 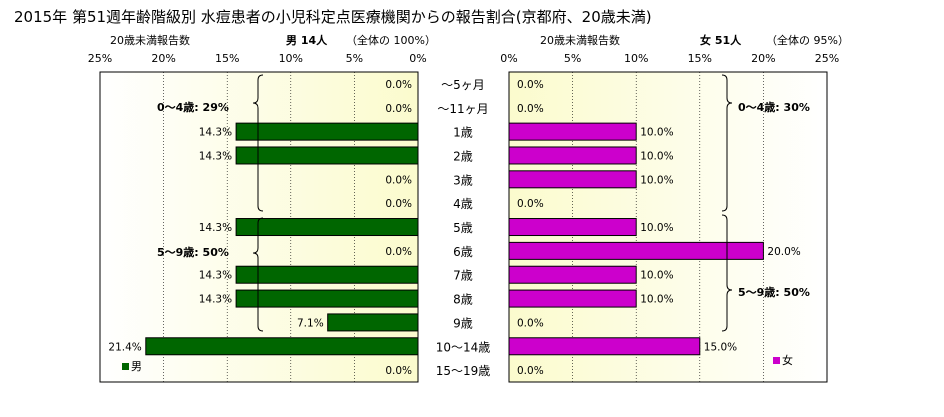 I want to click on male-legend-label: 男, so click(x=136, y=366).